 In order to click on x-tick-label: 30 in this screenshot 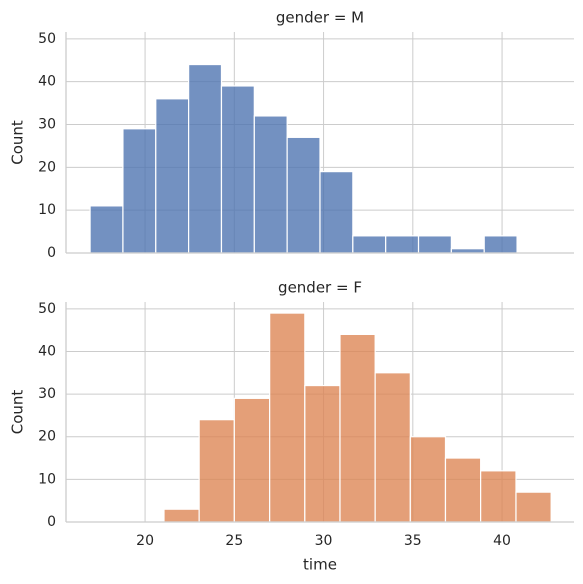, I will do `click(324, 541)`.